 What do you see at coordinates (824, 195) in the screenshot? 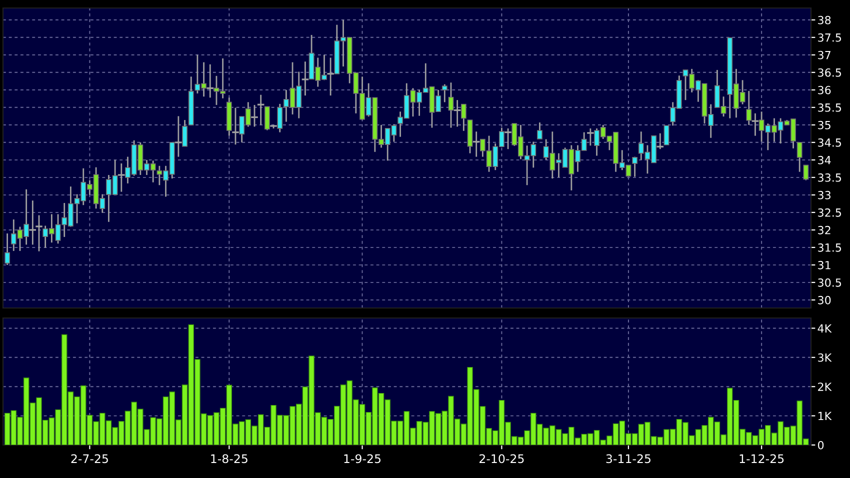
I see `y-tick-label: 33` at bounding box center [824, 195].